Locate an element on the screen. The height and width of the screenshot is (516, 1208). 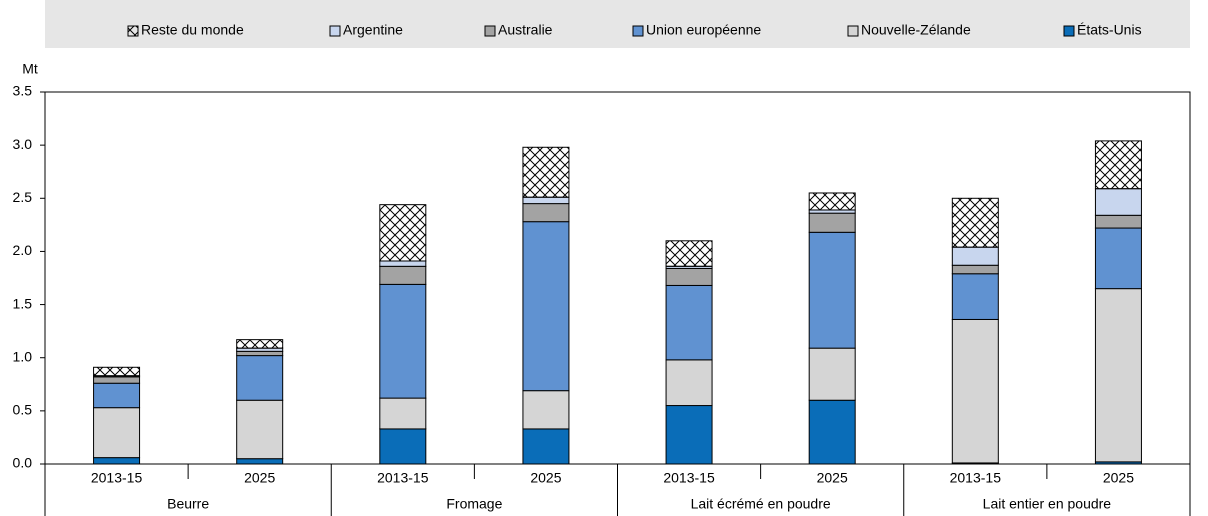
legend-label: Reste du monde is located at coordinates (192, 30).